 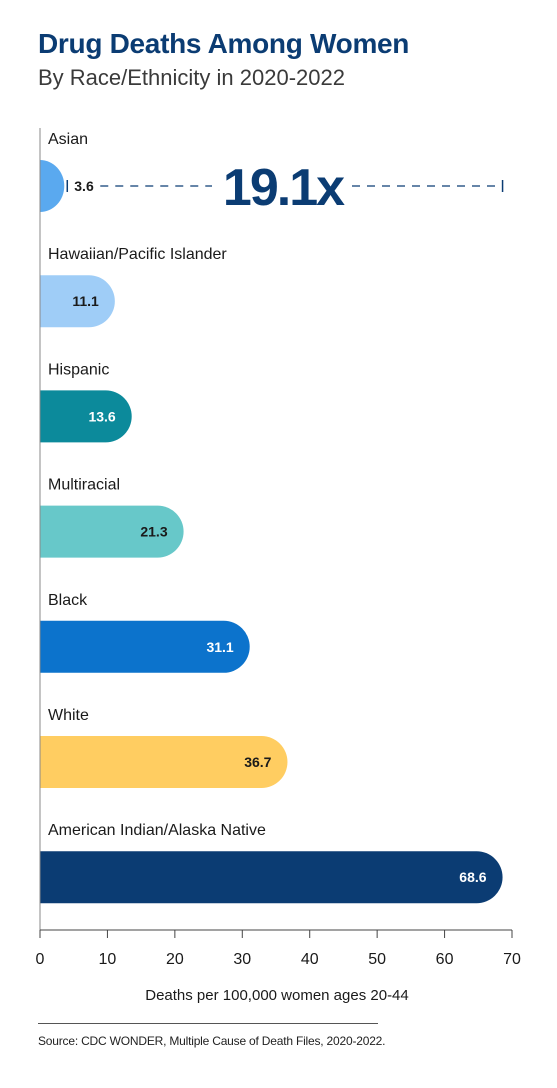 I want to click on x-axis-label: Deaths per 100,000 women ages 20-44, so click(x=277, y=995).